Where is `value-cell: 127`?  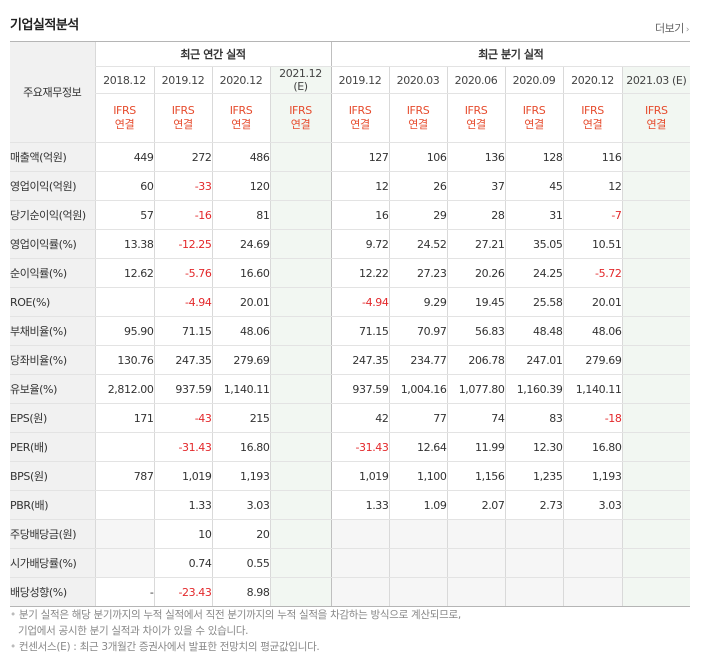 value-cell: 127 is located at coordinates (359, 157).